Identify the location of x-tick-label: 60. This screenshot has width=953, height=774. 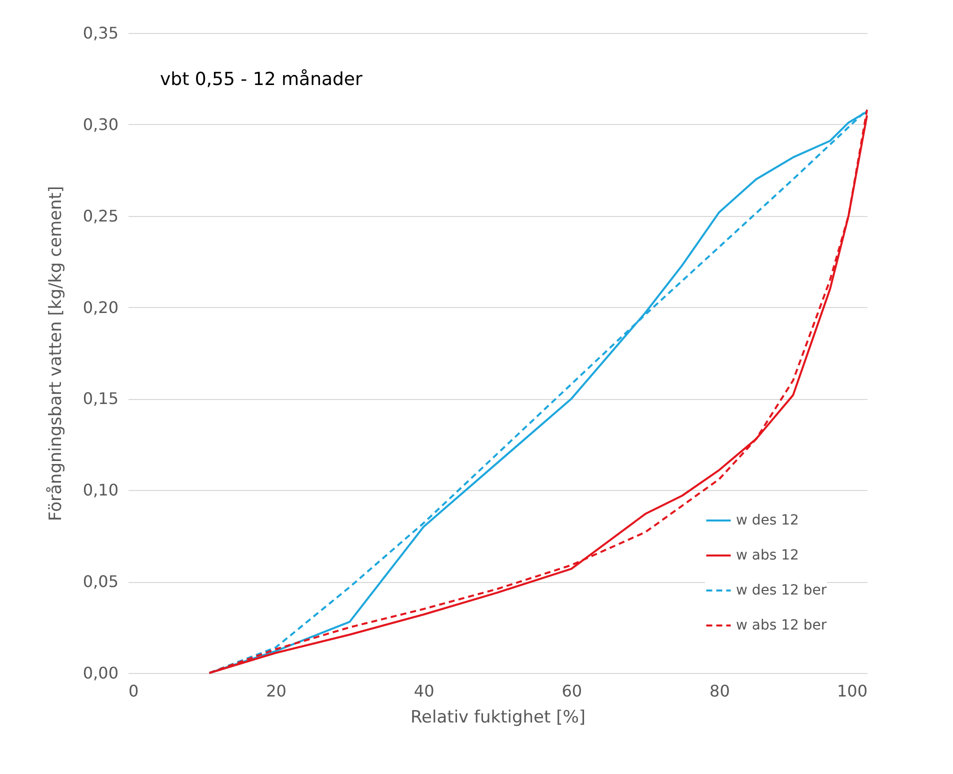
(572, 691).